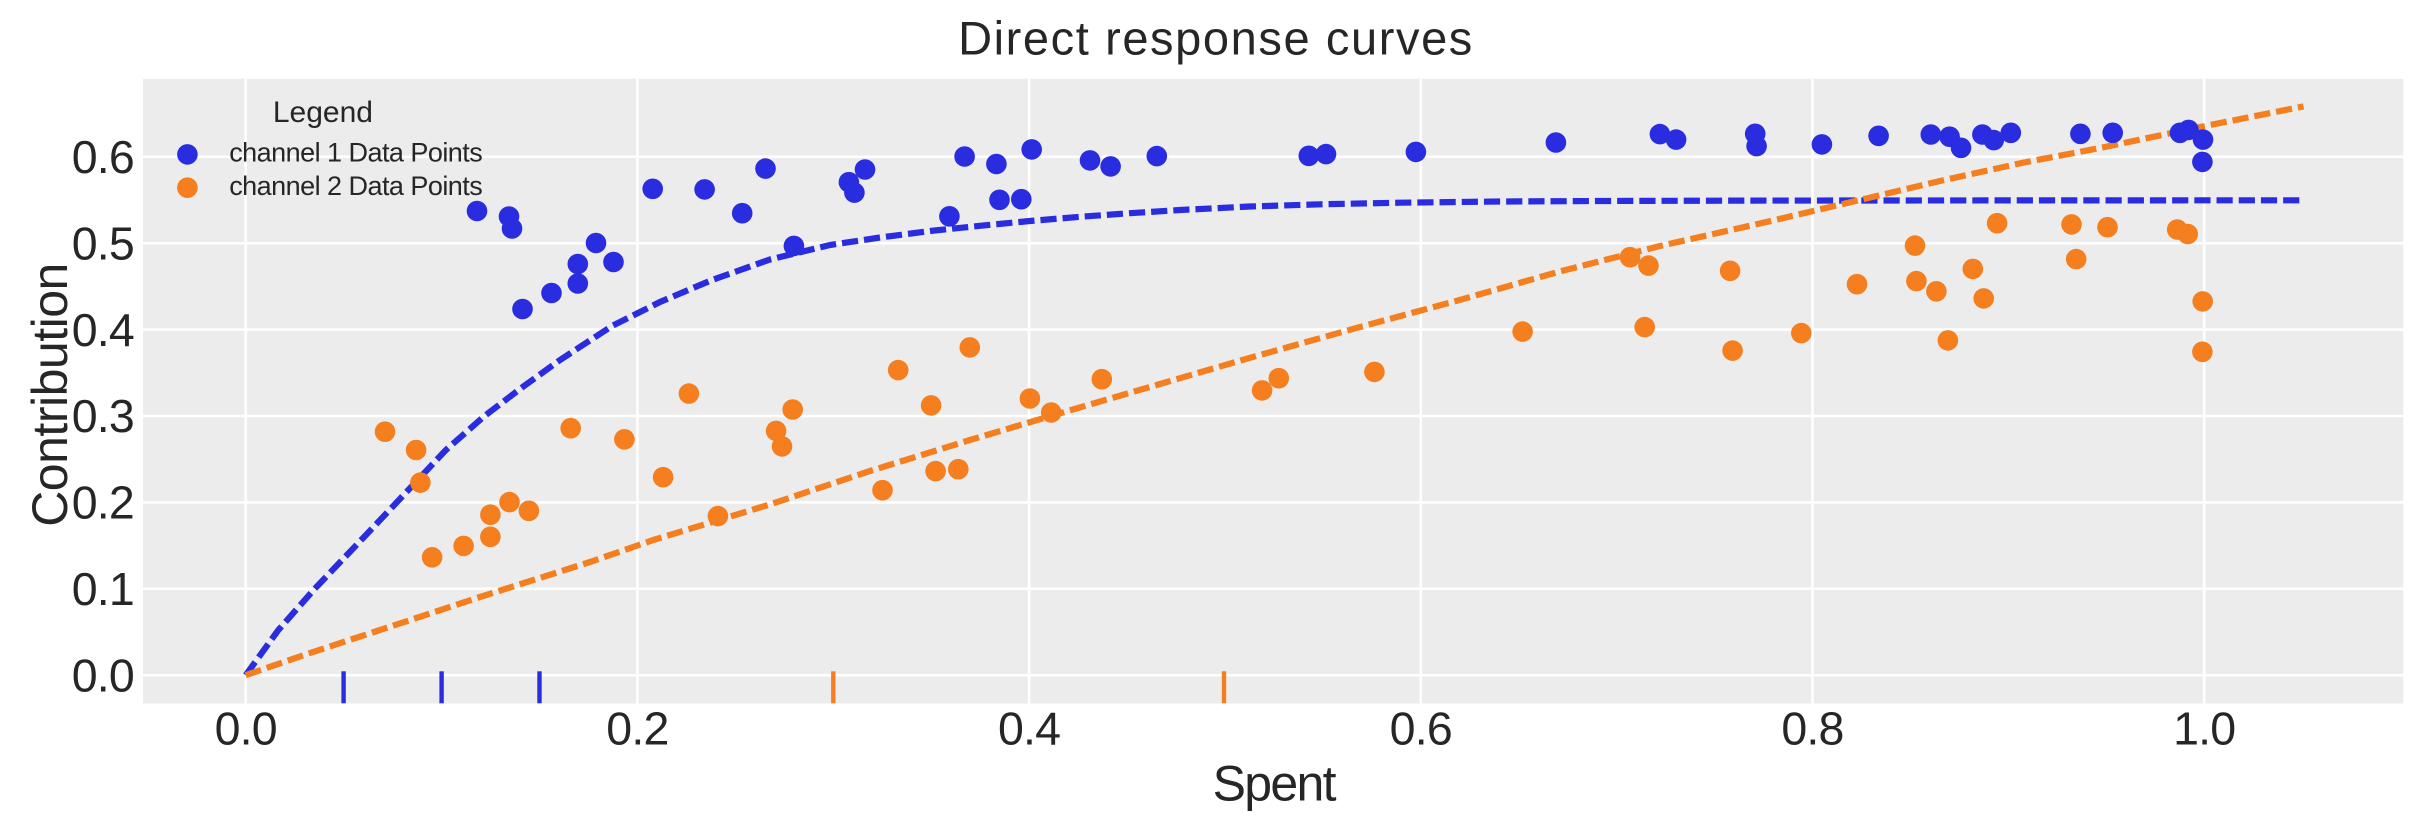 This screenshot has width=2423, height=823. Describe the element at coordinates (2204, 729) in the screenshot. I see `svg-text: 1.0` at that location.